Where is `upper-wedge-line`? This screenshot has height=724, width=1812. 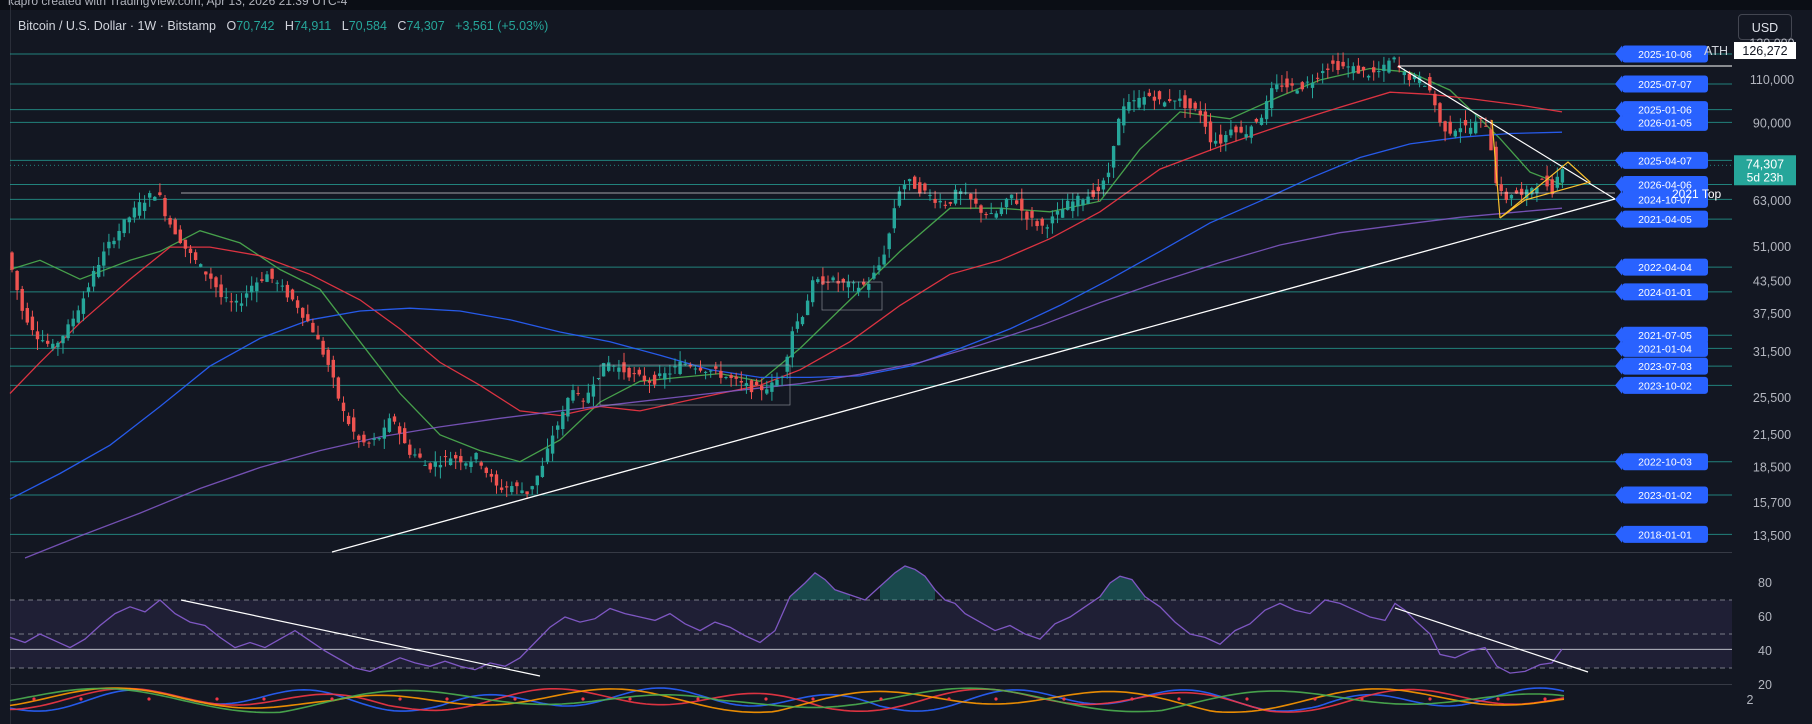
upper-wedge-line is located at coordinates (1506, 132).